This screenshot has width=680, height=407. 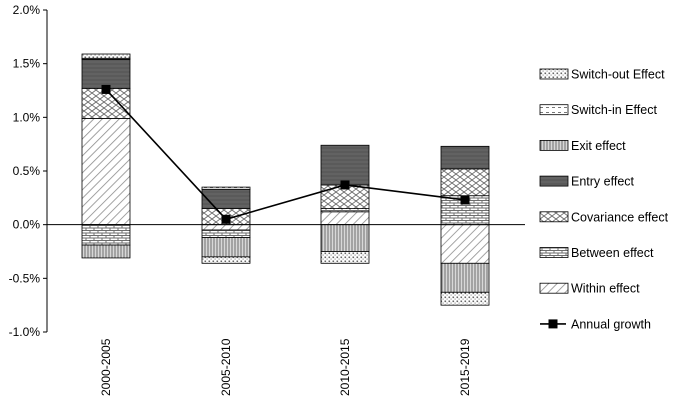 I want to click on y-tick-label: -0.5%, so click(x=25, y=278).